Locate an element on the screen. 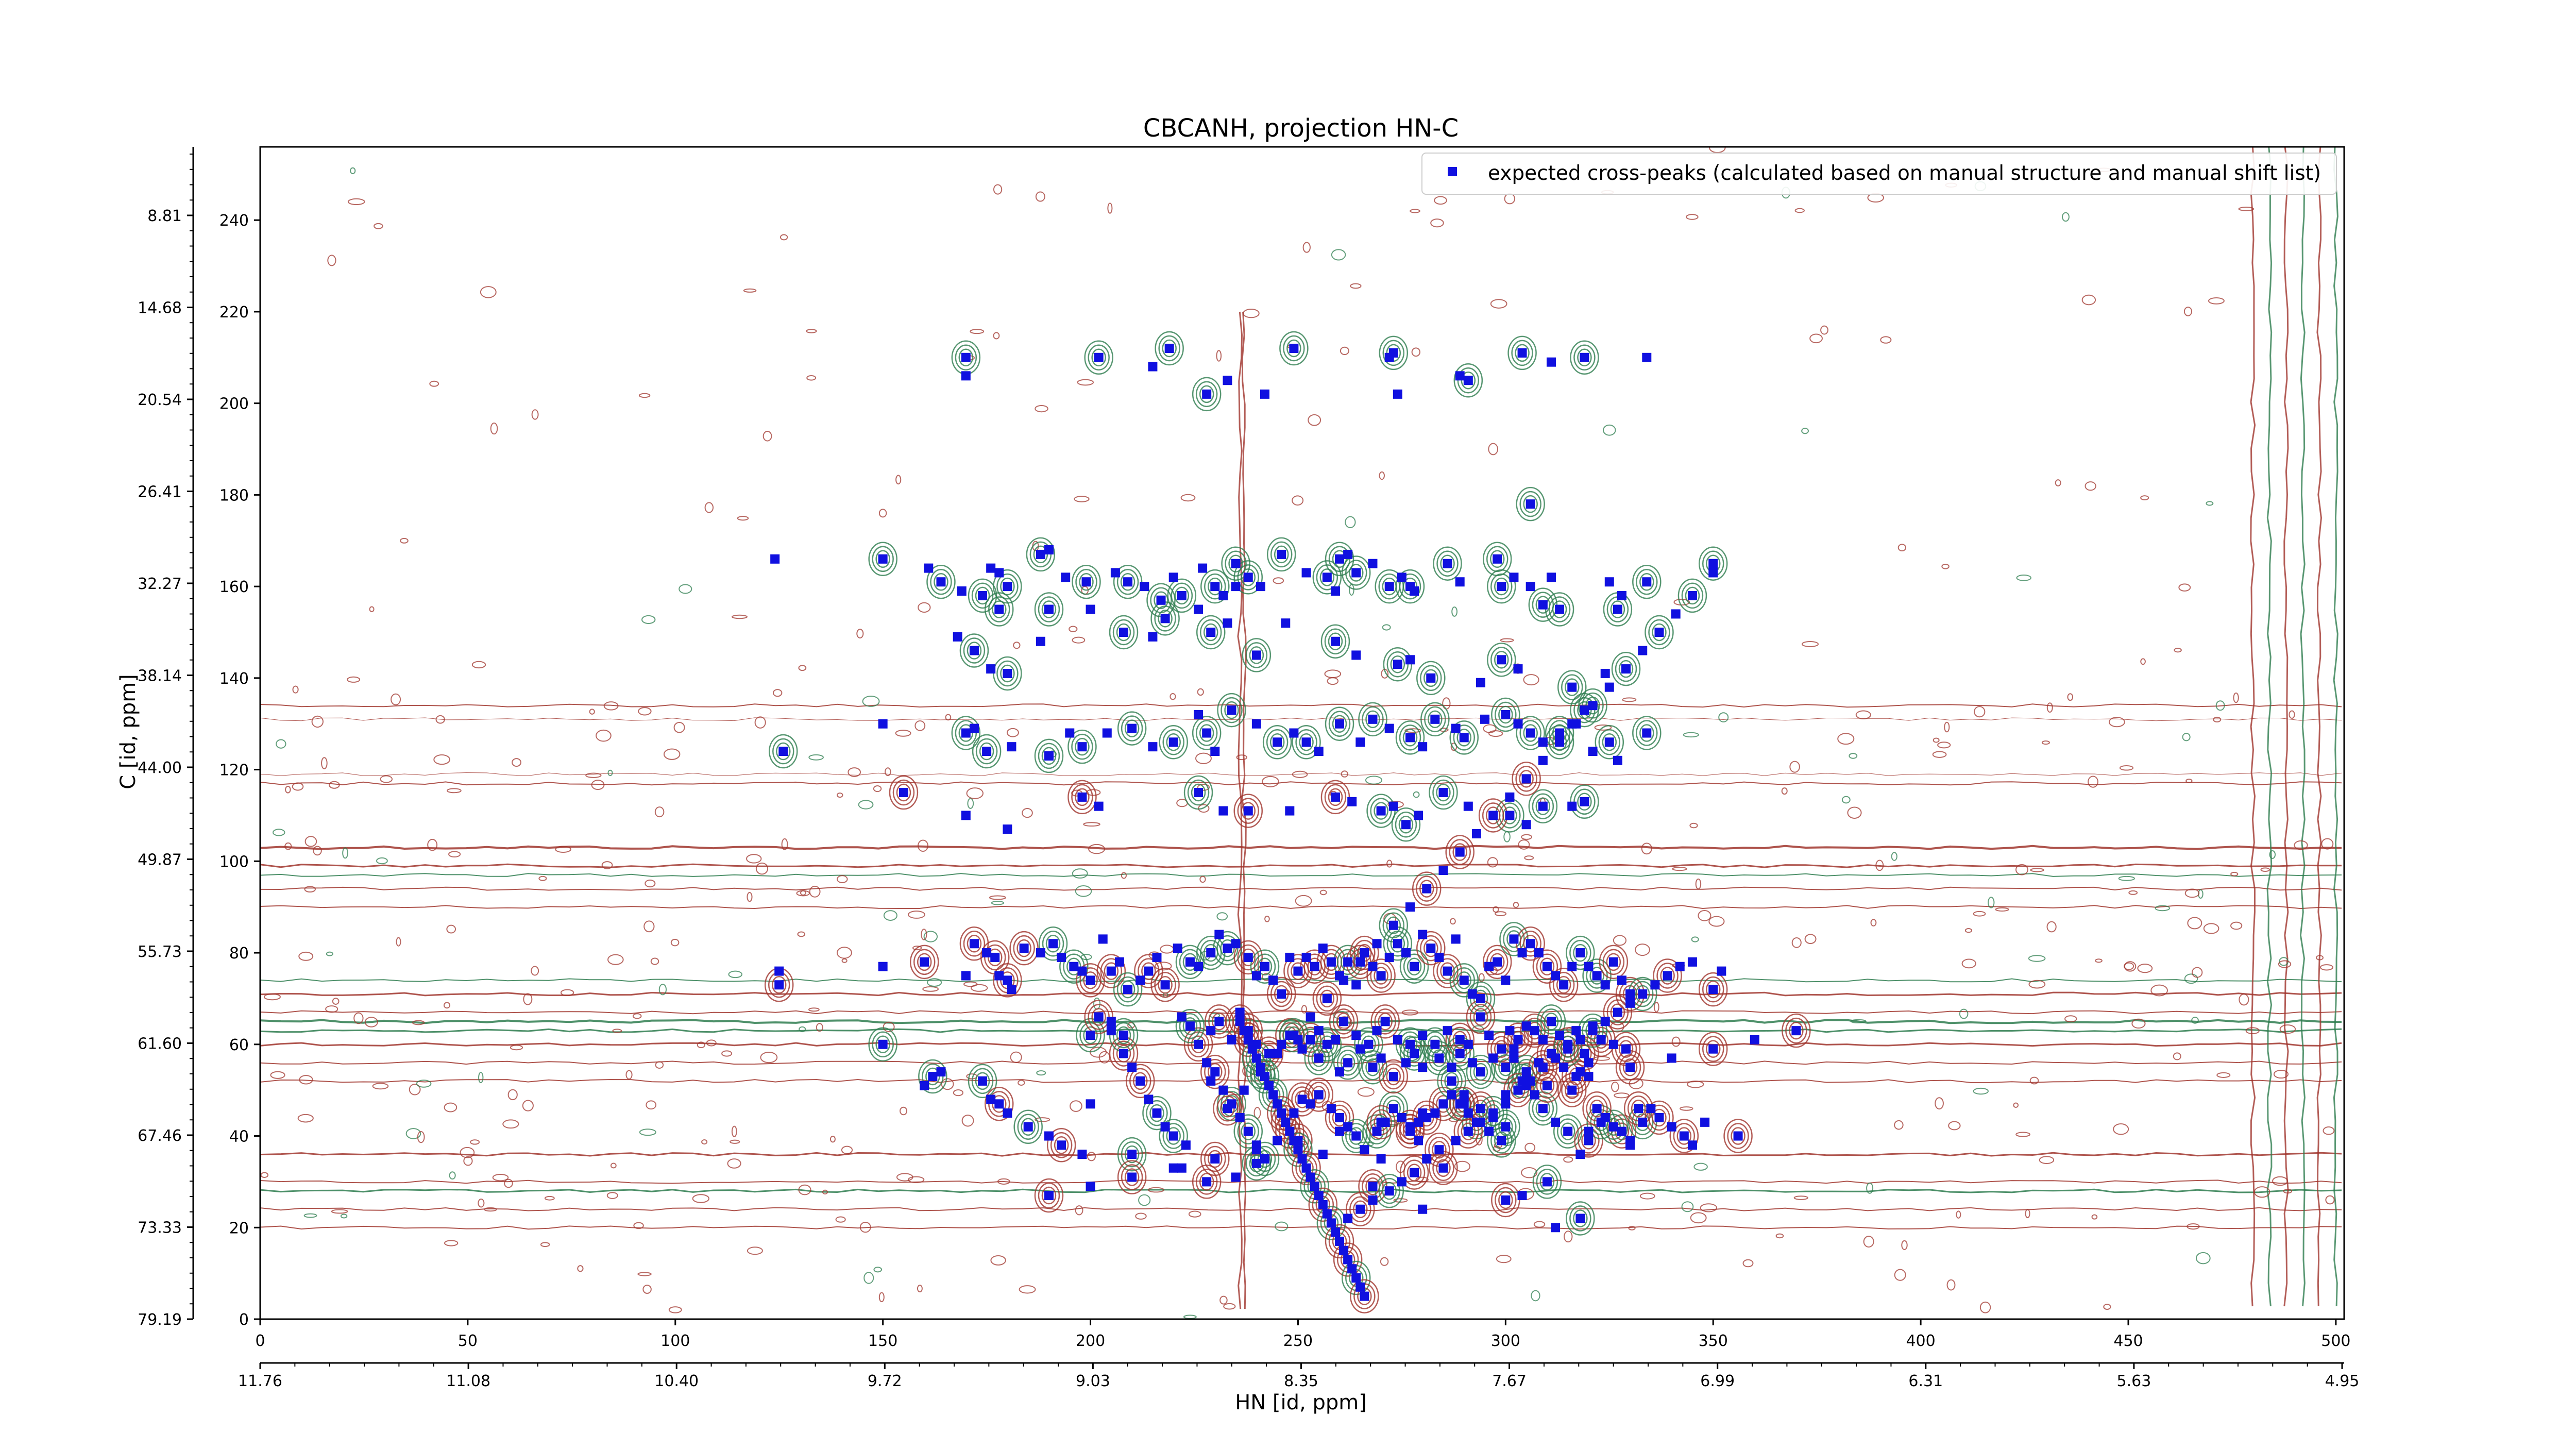 This screenshot has width=2576, height=1449. y-ppm-tick-label: 49.87 is located at coordinates (160, 860).